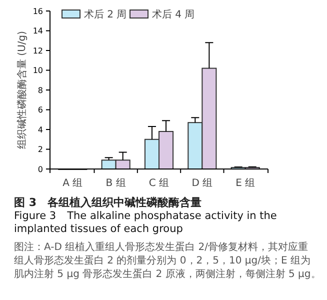 Image resolution: width=327 pixels, height=300 pixels. Describe the element at coordinates (72, 183) in the screenshot. I see `x-tick-label: A 组` at that location.